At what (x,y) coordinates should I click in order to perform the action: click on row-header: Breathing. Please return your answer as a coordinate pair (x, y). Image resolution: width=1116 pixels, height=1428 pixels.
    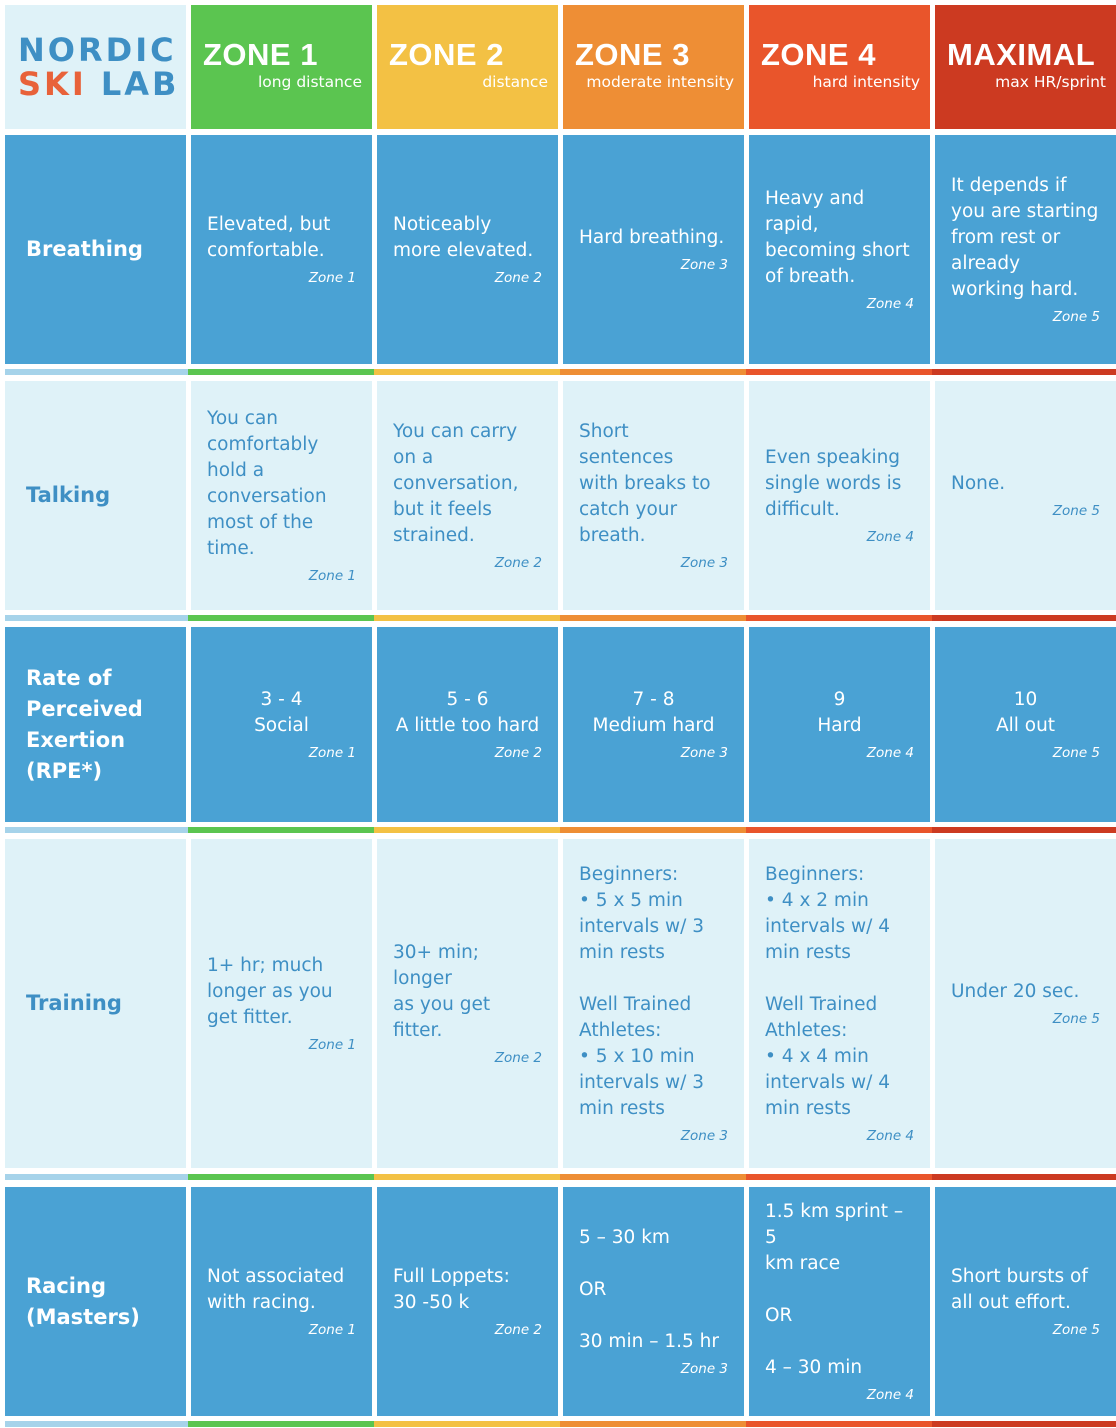
    Looking at the image, I should click on (95, 249).